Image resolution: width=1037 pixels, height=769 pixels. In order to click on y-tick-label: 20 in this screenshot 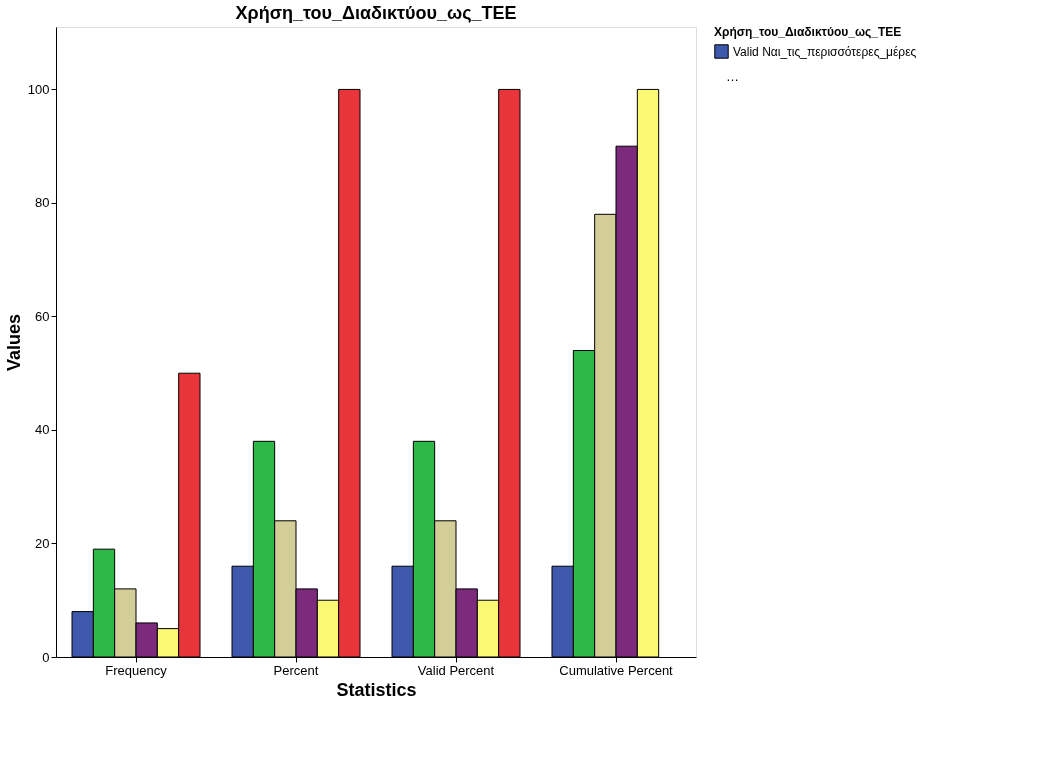, I will do `click(42, 543)`.